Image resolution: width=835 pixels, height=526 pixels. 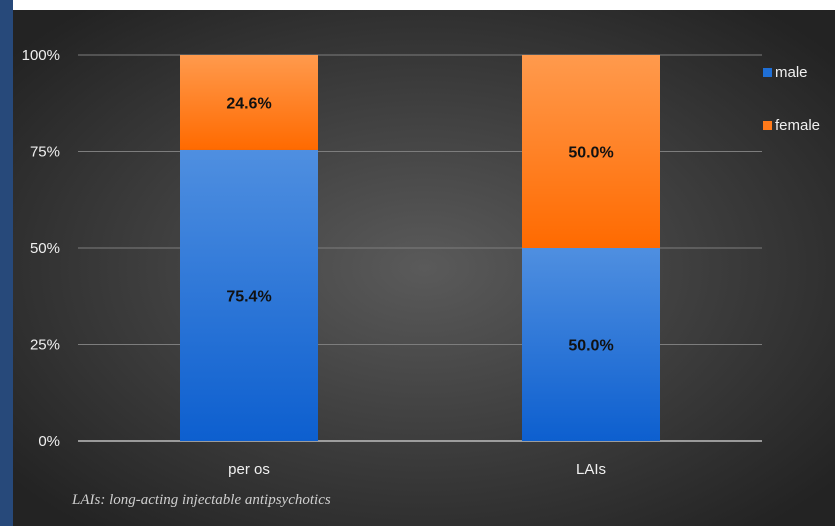 I want to click on data-label-female: 50.0%, so click(x=590, y=153).